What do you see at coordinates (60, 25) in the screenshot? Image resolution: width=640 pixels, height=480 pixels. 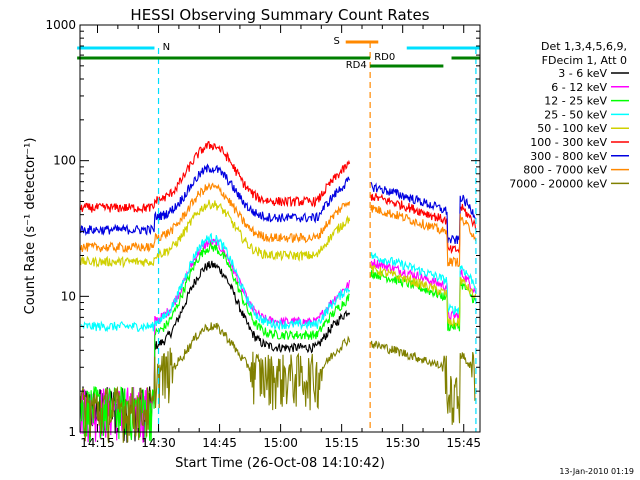 I see `y-tick-label: 1000` at bounding box center [60, 25].